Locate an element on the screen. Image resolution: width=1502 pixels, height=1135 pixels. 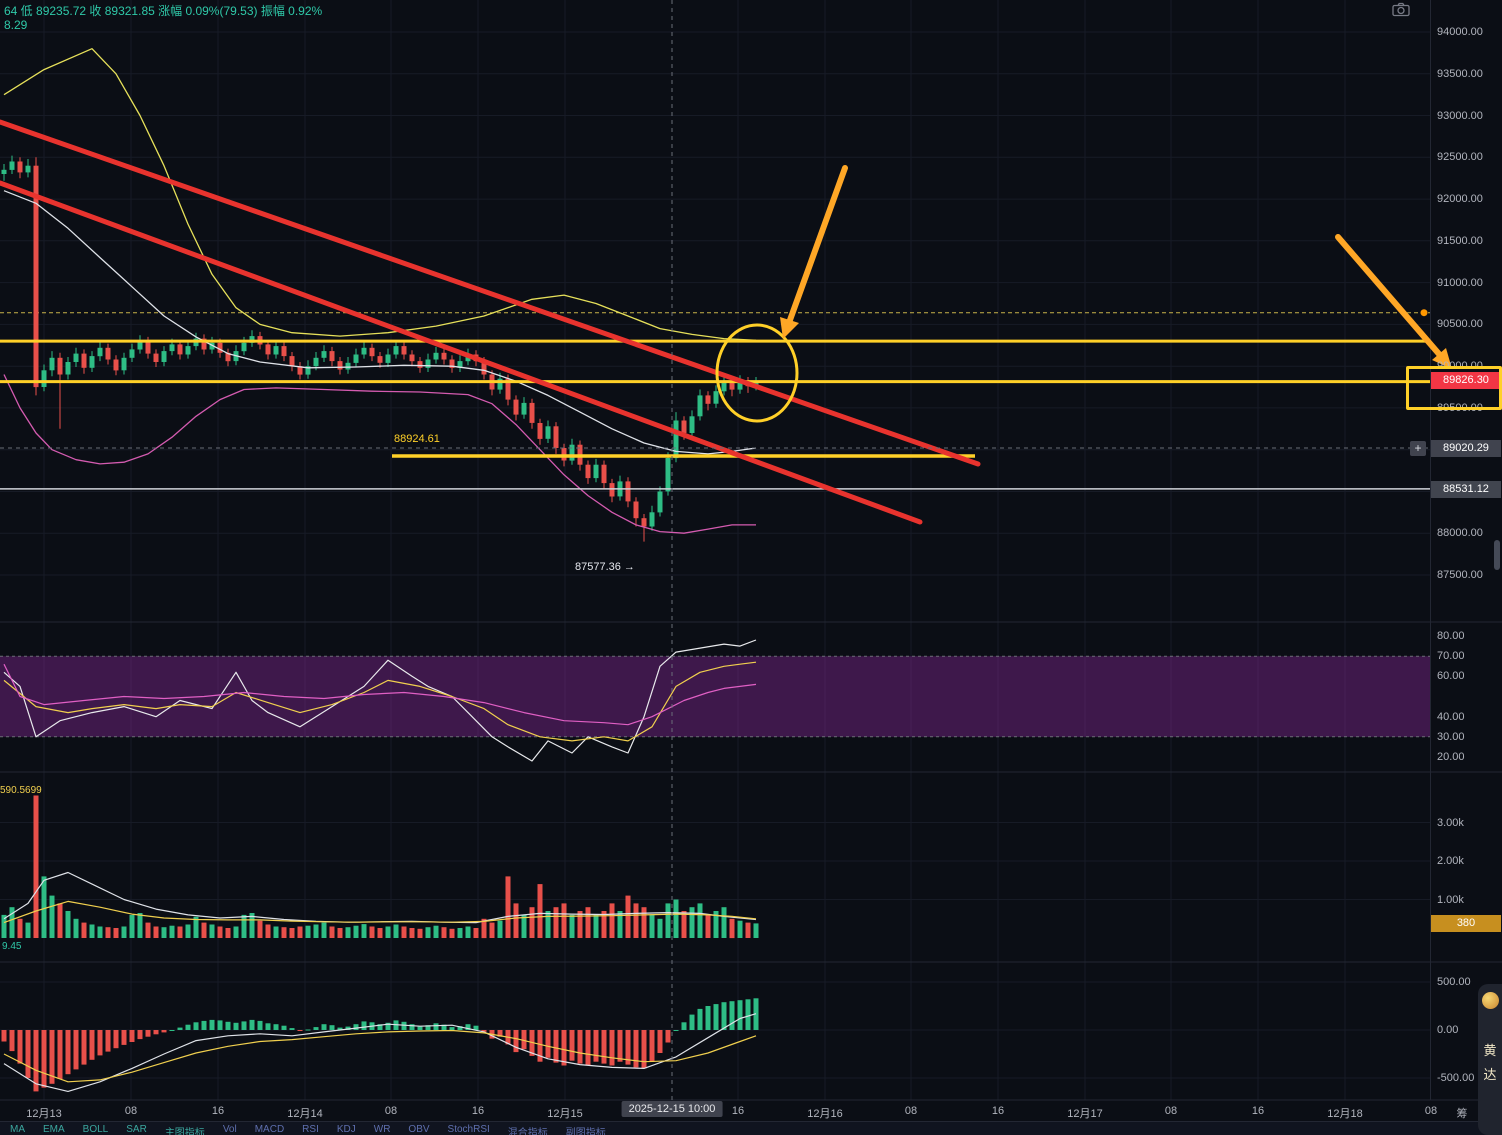
toolbar-item-BOLL: BOLL is located at coordinates (95, 1129).